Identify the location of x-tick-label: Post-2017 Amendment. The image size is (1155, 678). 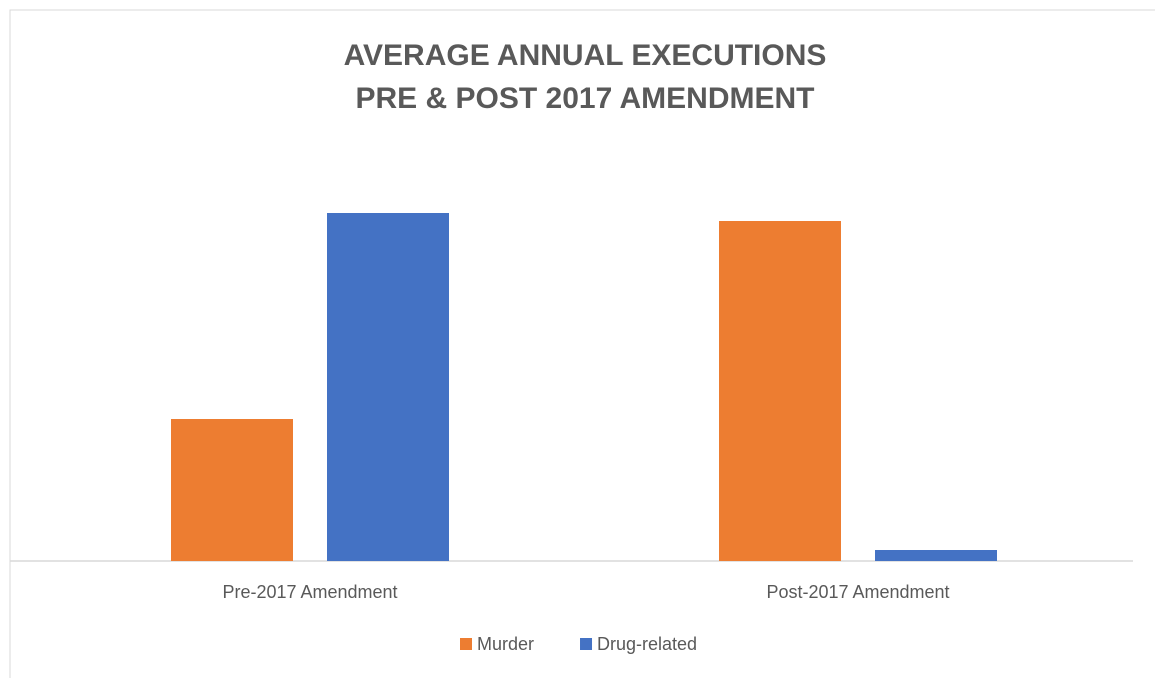
(857, 592).